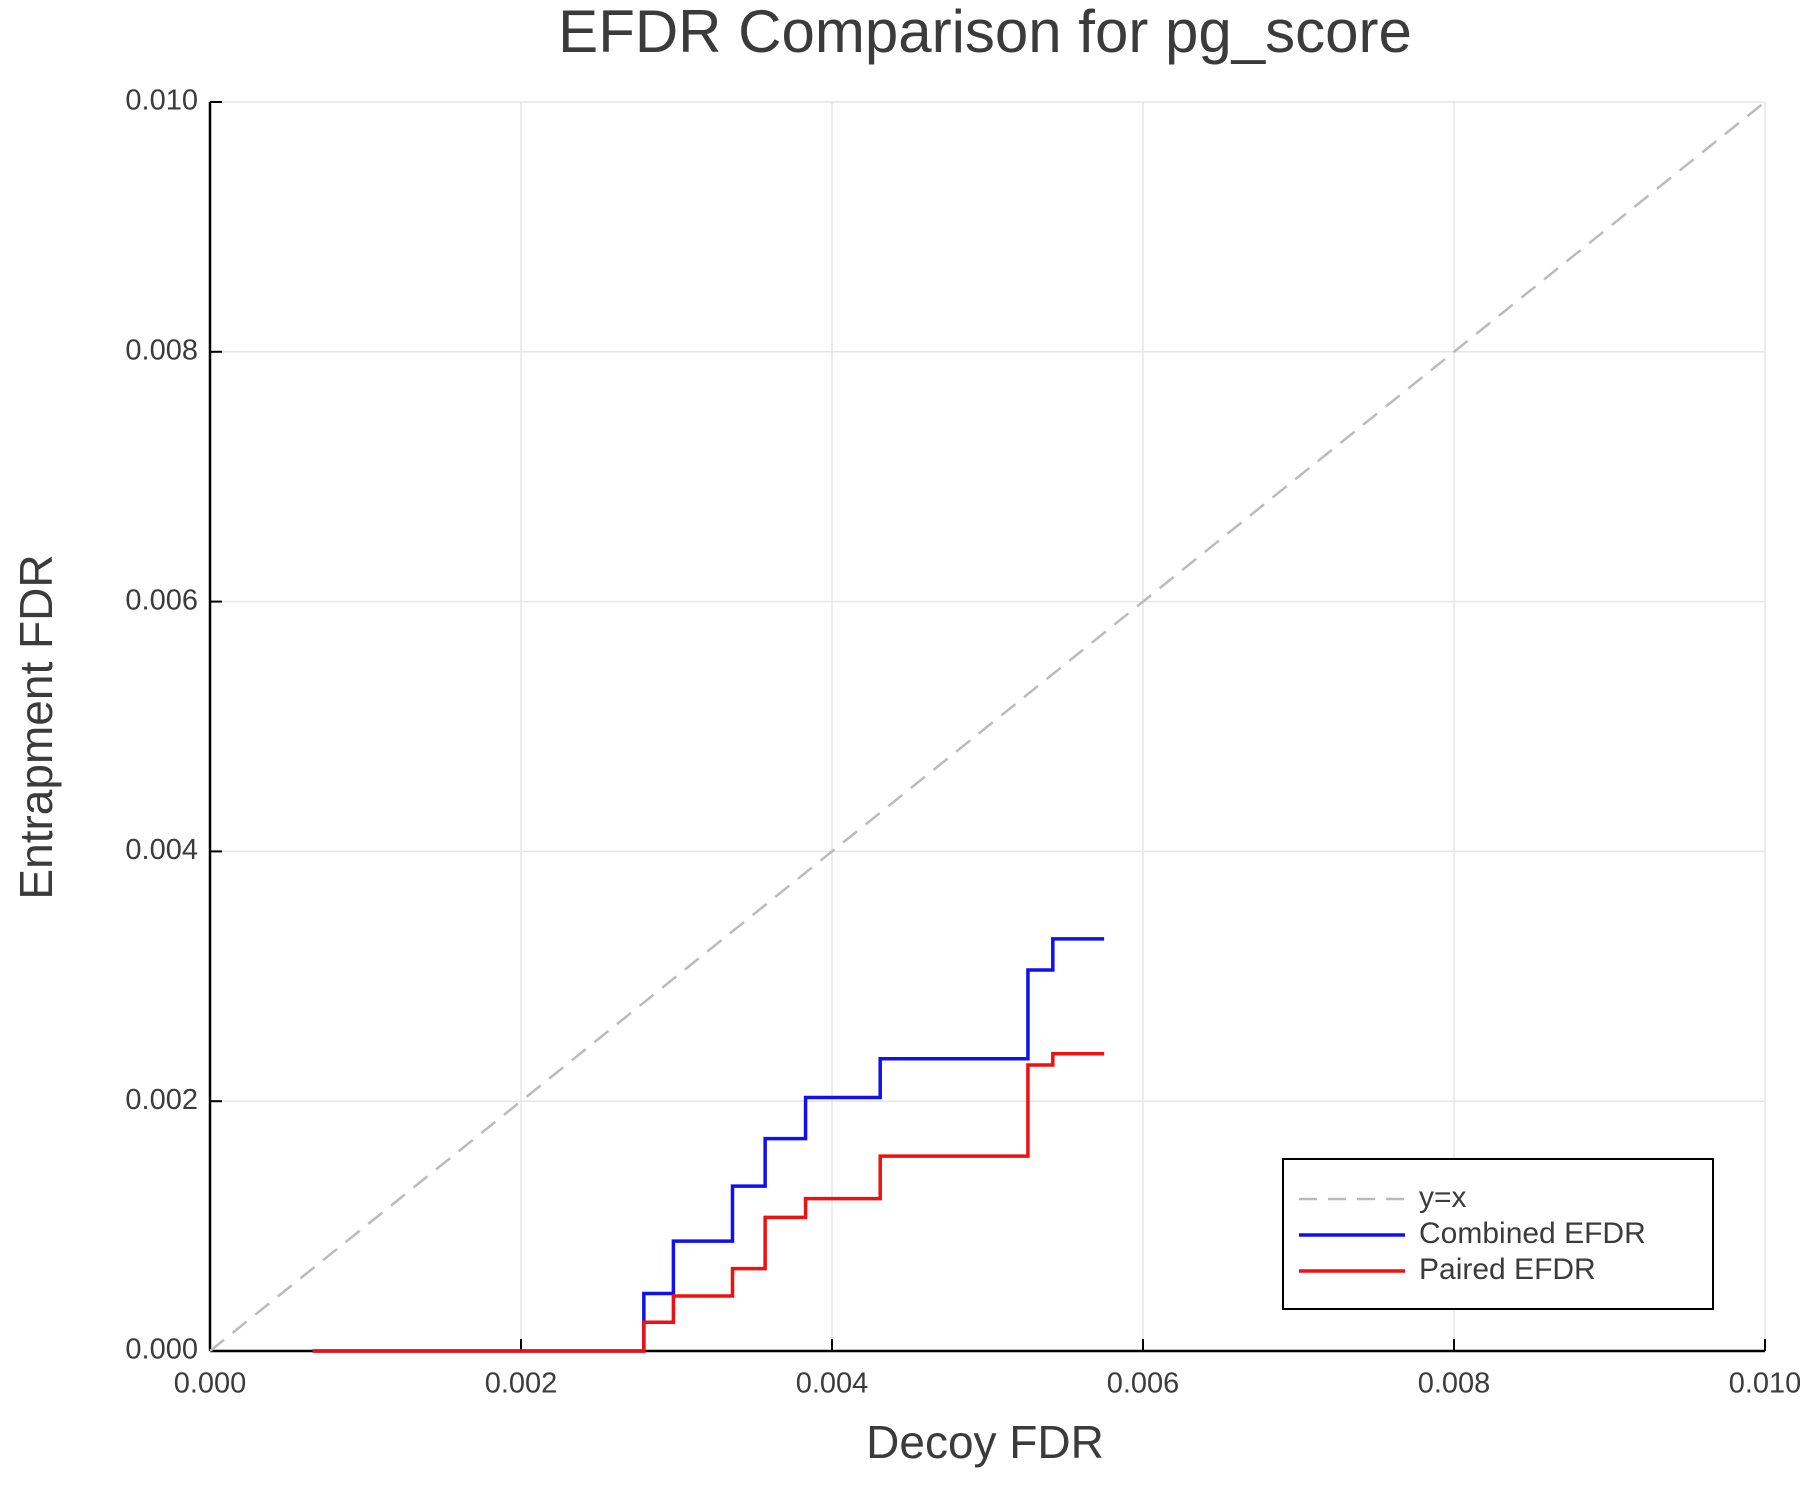 The image size is (1800, 1500). Describe the element at coordinates (985, 32) in the screenshot. I see `chart-title: EFDR Comparison for pg_score` at that location.